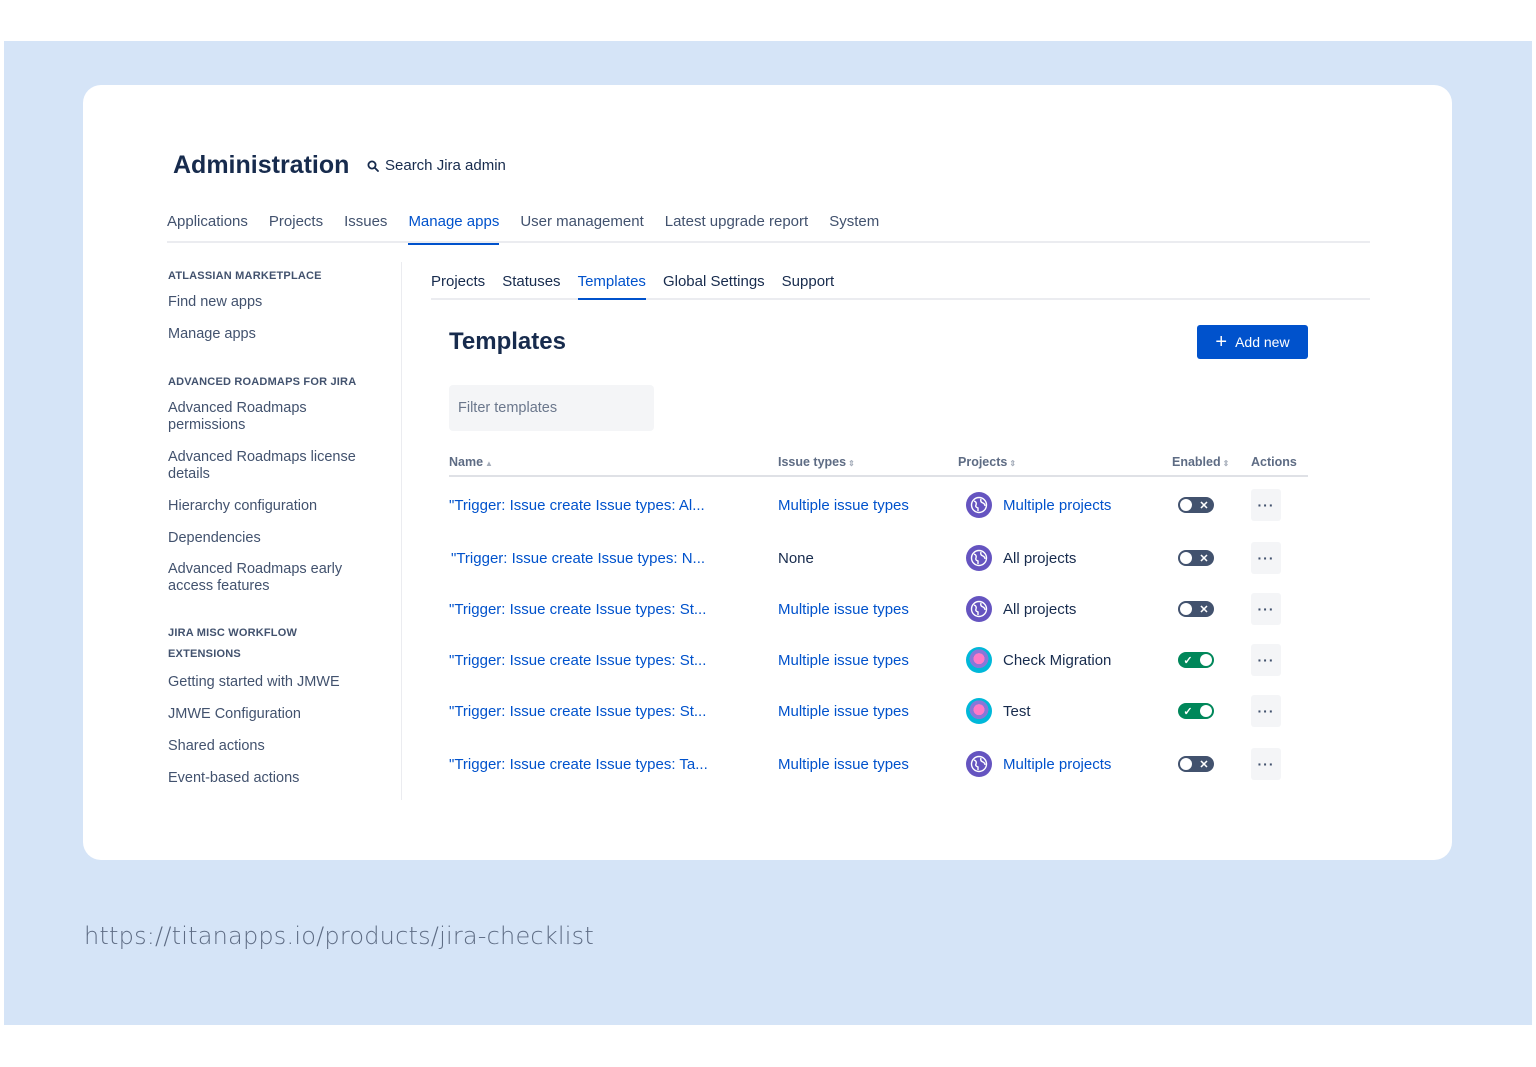  Describe the element at coordinates (1274, 462) in the screenshot. I see `column-header-actions: Actions` at that location.